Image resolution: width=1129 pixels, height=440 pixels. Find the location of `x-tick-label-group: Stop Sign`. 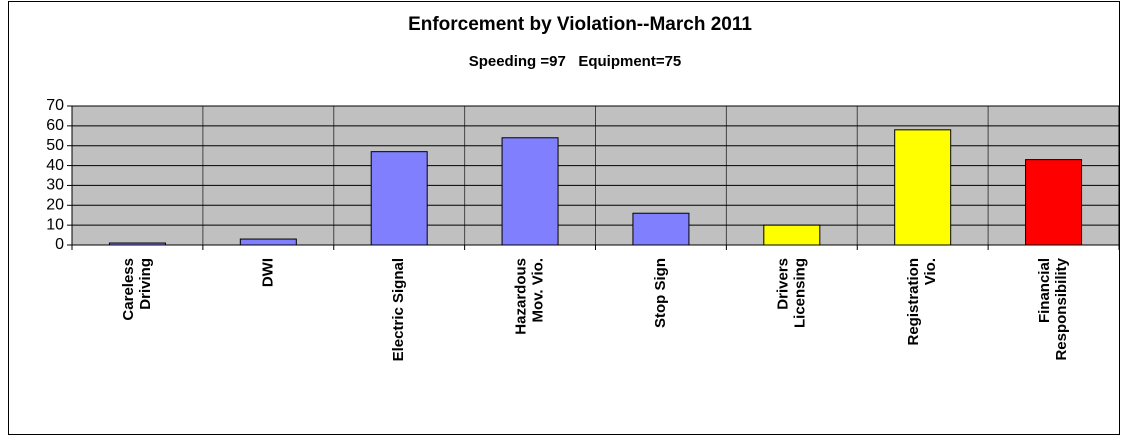

x-tick-label-group: Stop Sign is located at coordinates (660, 293).